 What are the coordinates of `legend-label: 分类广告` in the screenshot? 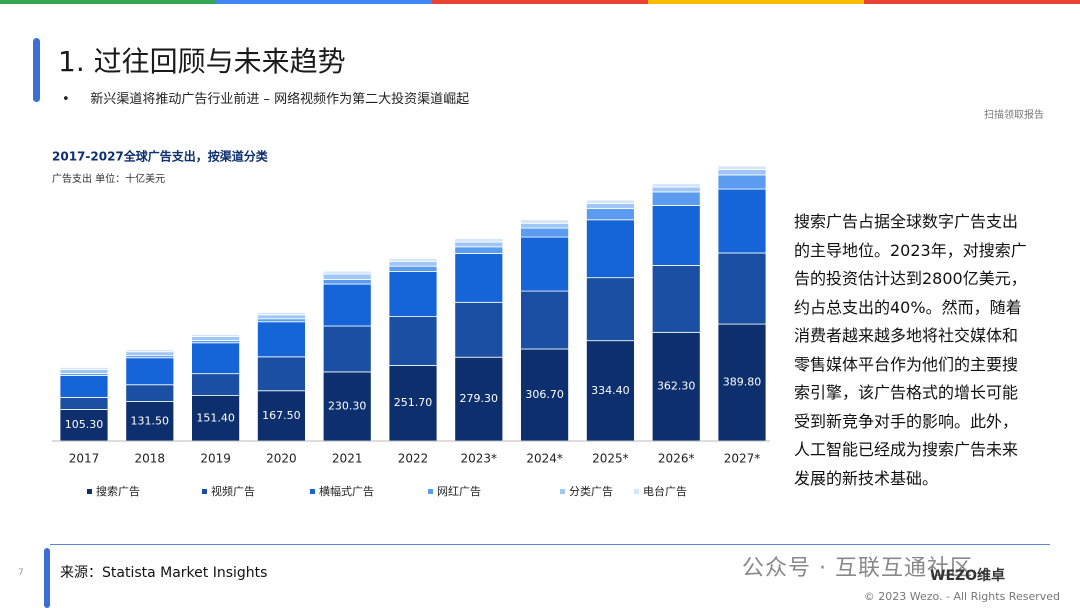 It's located at (591, 491).